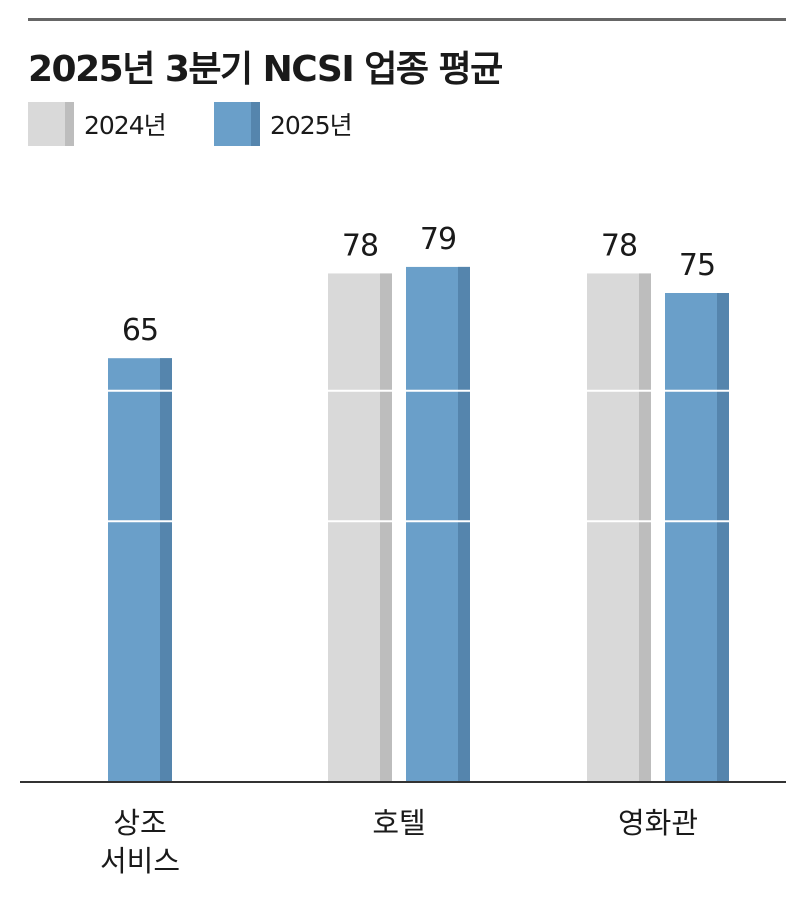 This screenshot has height=907, width=800. Describe the element at coordinates (418, 456) in the screenshot. I see `gridlines-group` at that location.